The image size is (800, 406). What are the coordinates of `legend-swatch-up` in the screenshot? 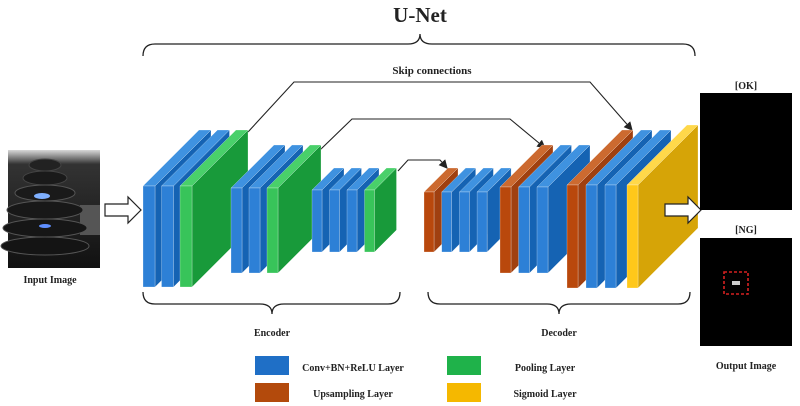 It's located at (272, 392).